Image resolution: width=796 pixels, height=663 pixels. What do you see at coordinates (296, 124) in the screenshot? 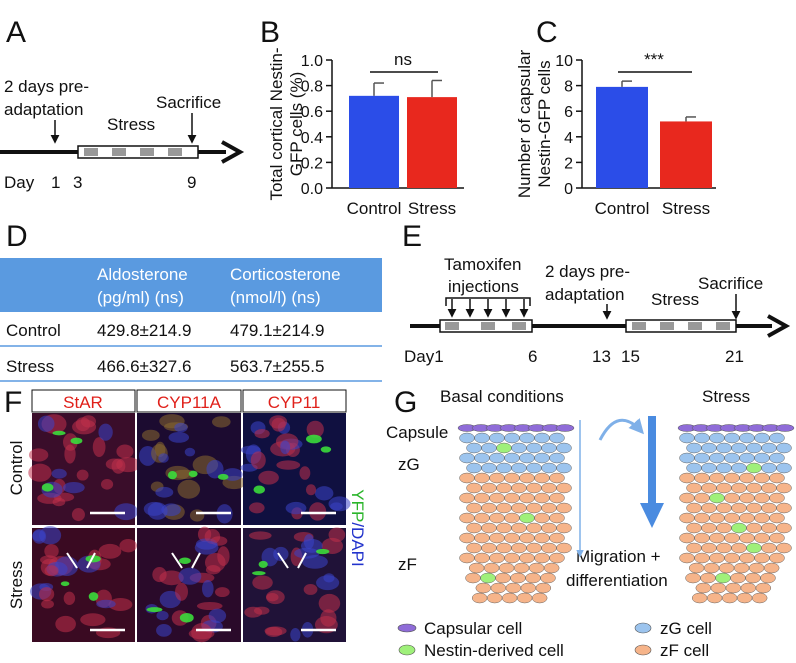
I see `y-axis-label: GFP cells (%)` at bounding box center [296, 124].